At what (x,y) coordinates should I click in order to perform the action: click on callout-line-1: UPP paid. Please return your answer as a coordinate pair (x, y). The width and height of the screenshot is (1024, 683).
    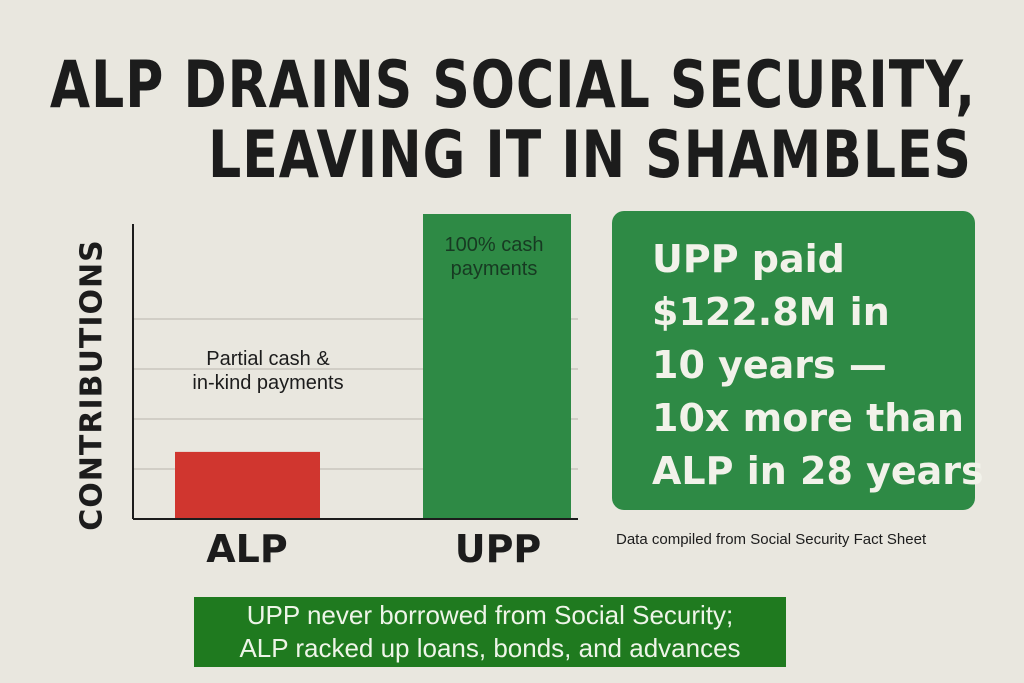
    Looking at the image, I should click on (748, 259).